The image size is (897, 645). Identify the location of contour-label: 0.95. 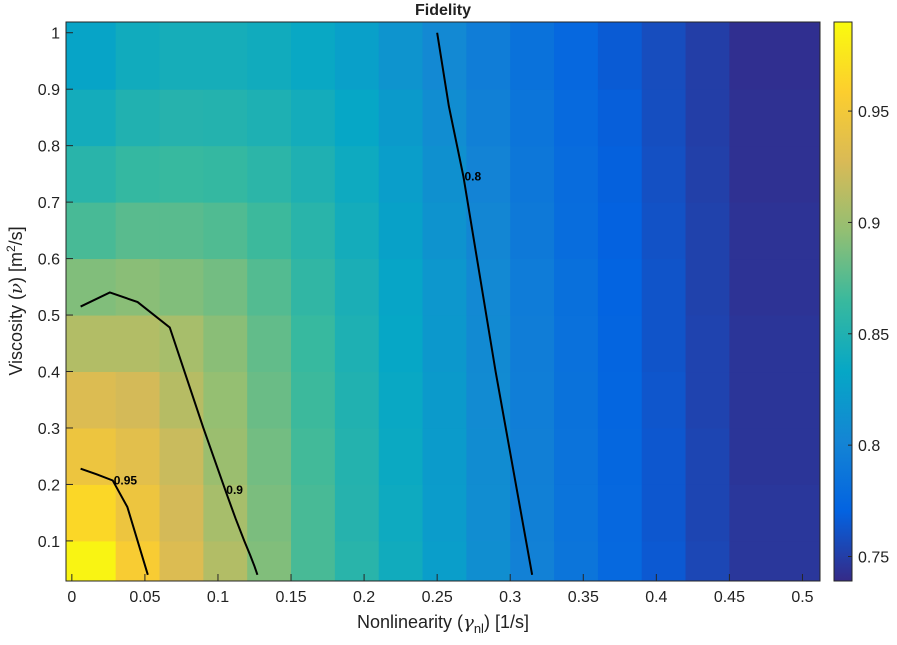
(126, 480).